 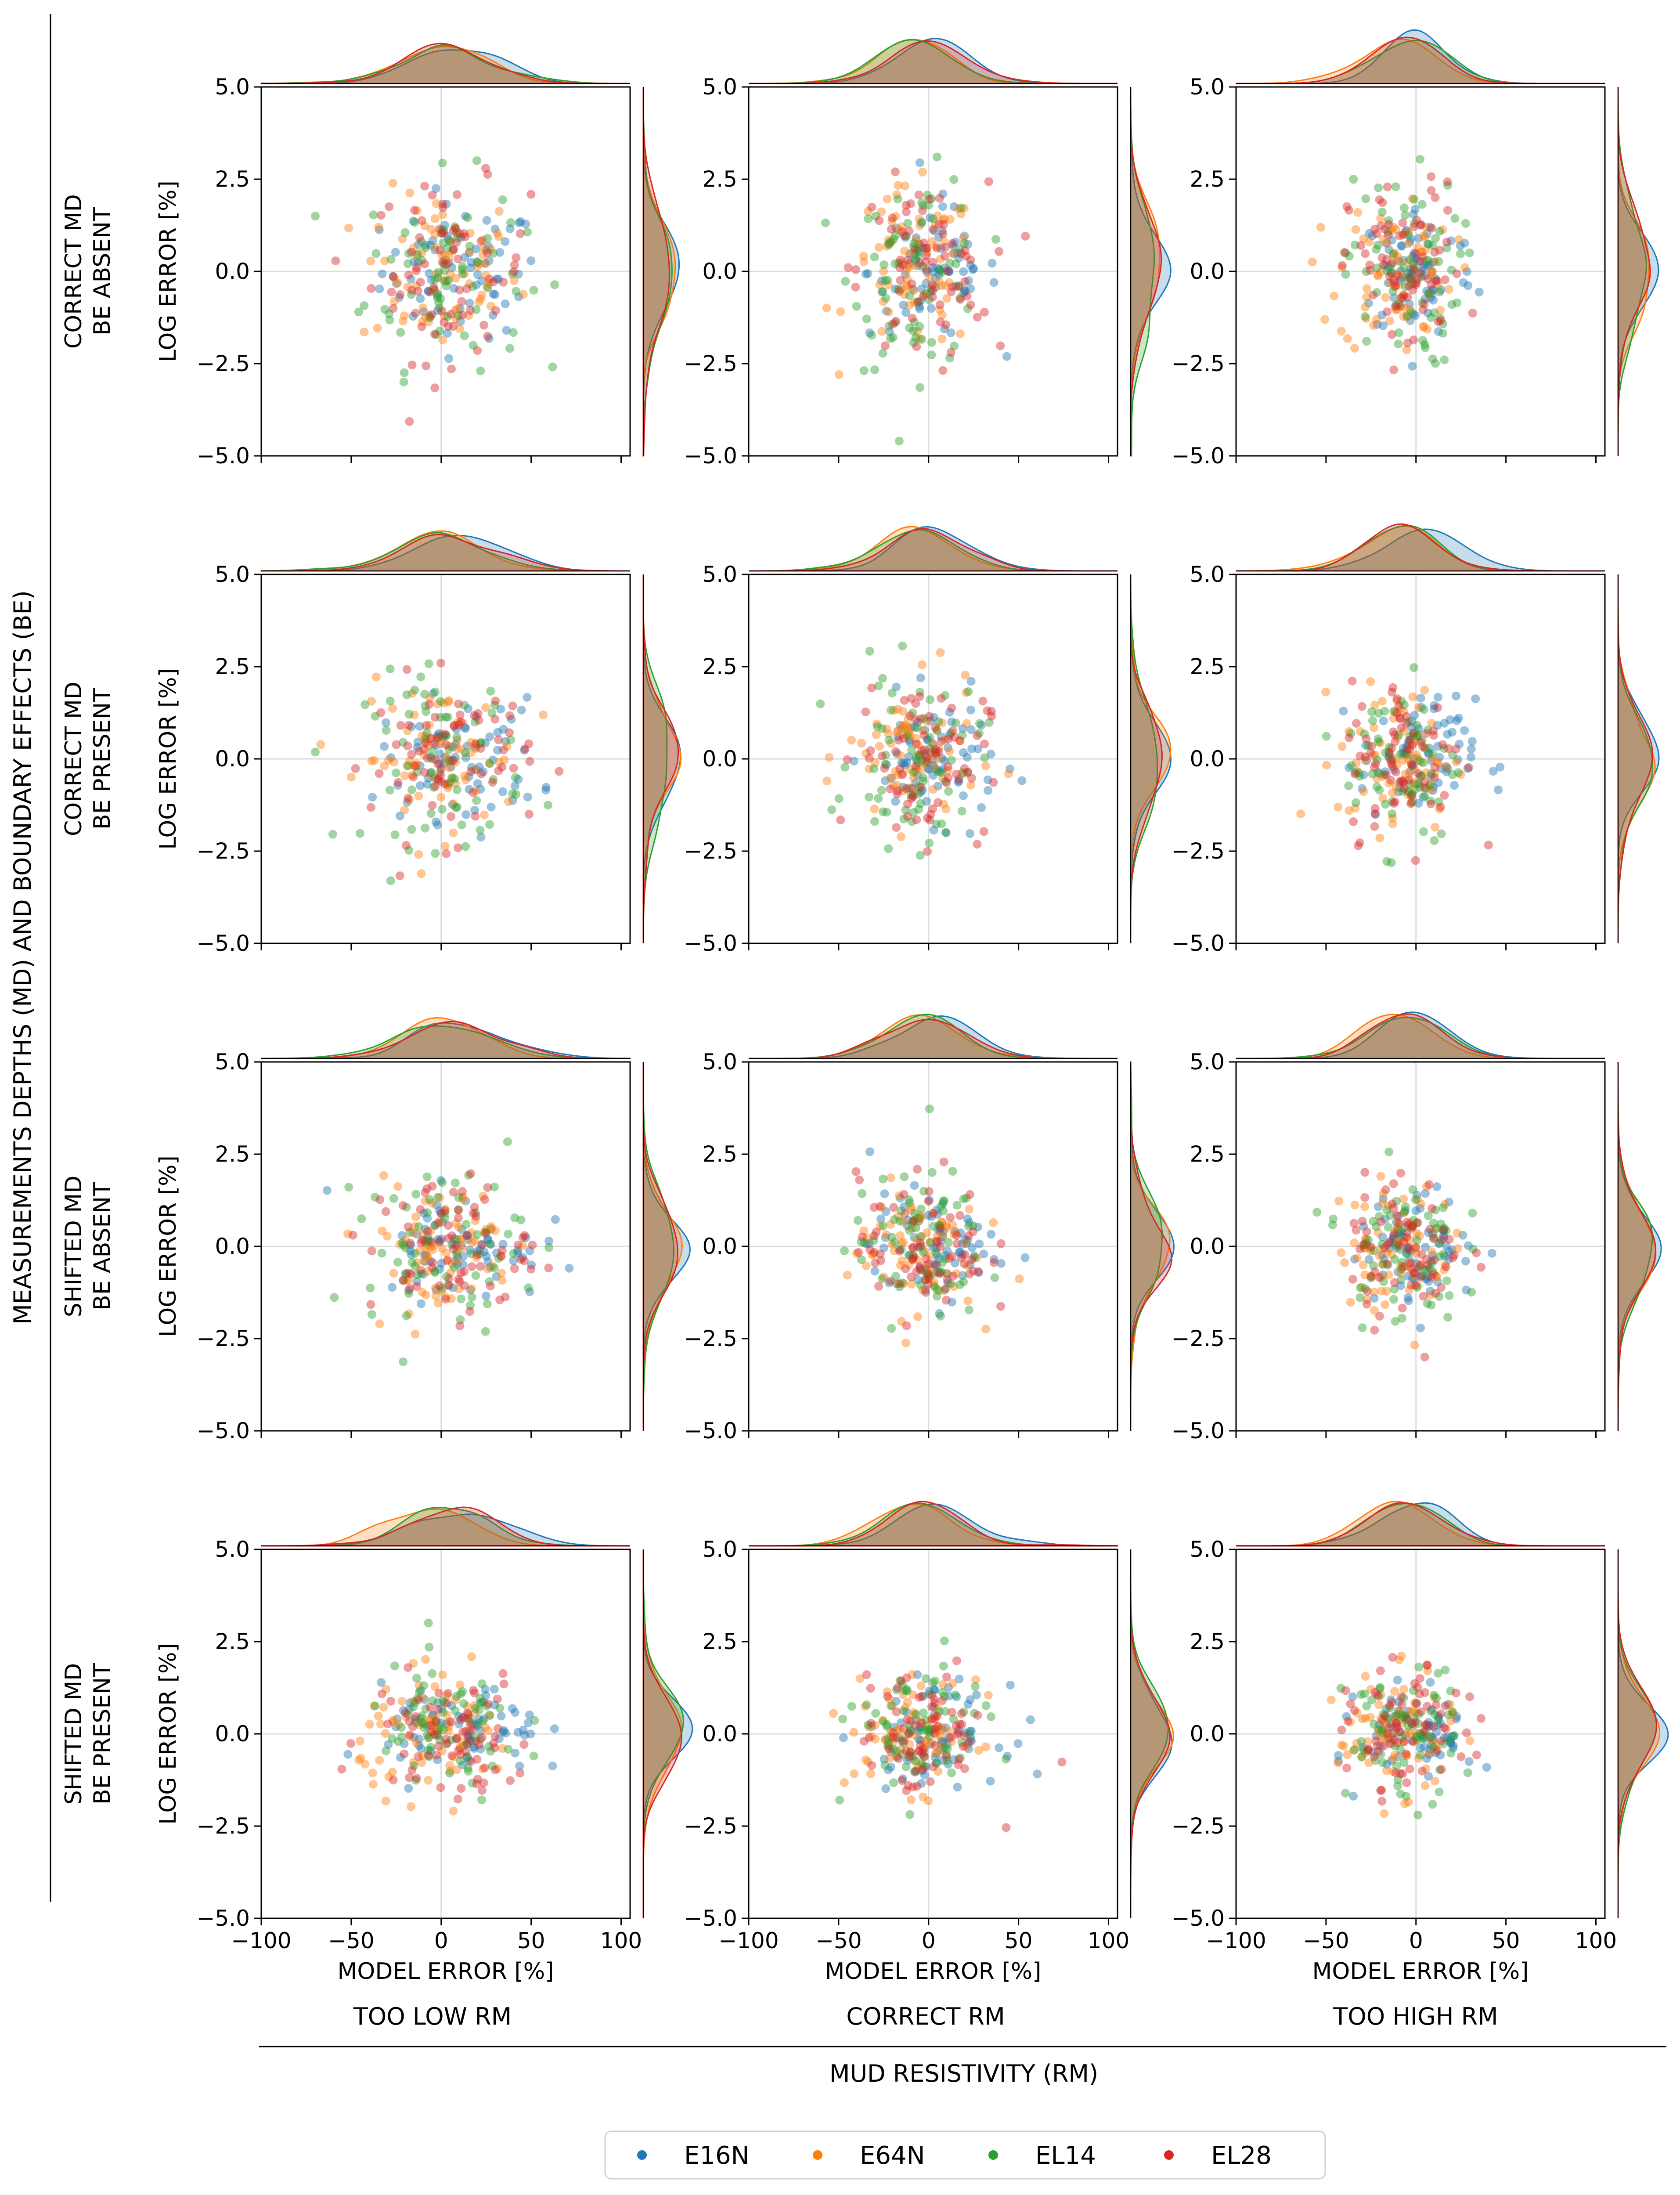 I want to click on y-tick-label: −5.0, so click(x=223, y=943).